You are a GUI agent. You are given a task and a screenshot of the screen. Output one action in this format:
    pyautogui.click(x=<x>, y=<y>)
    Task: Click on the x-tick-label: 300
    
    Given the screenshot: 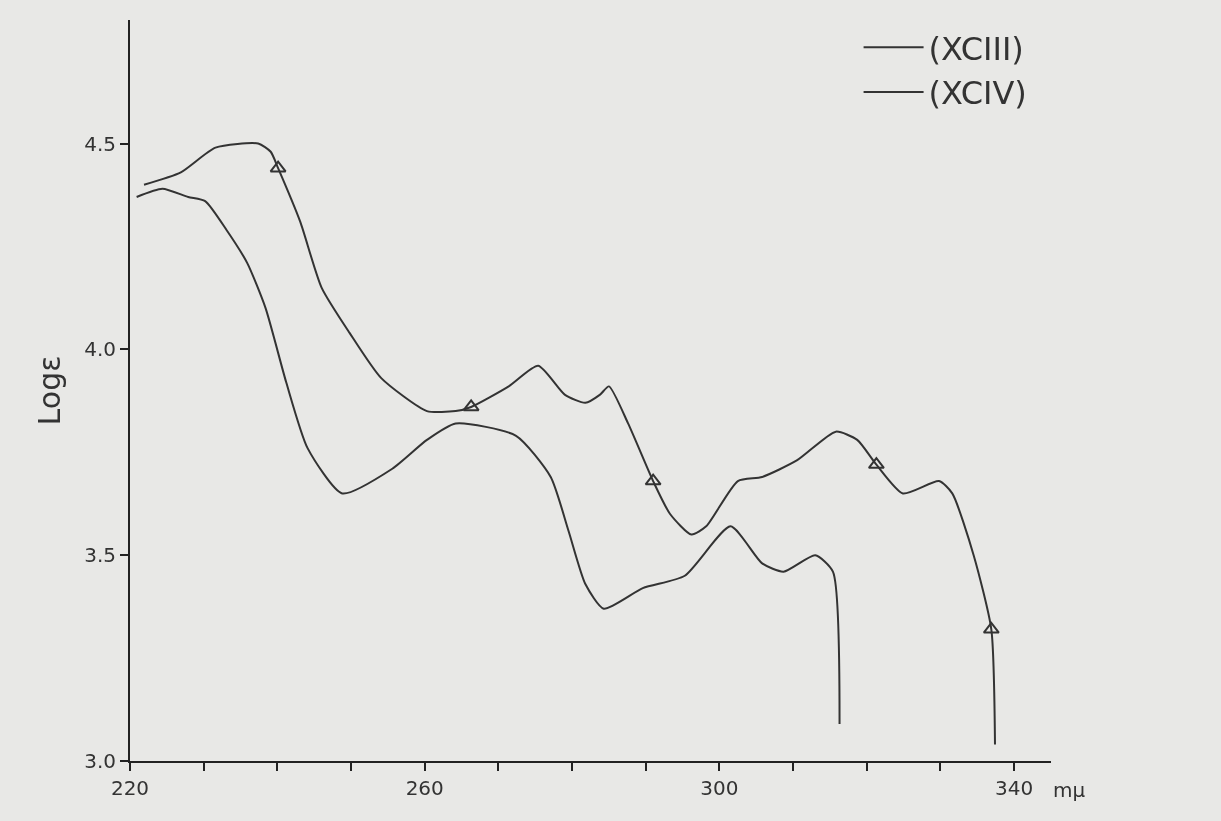 What is the action you would take?
    pyautogui.click(x=719, y=788)
    